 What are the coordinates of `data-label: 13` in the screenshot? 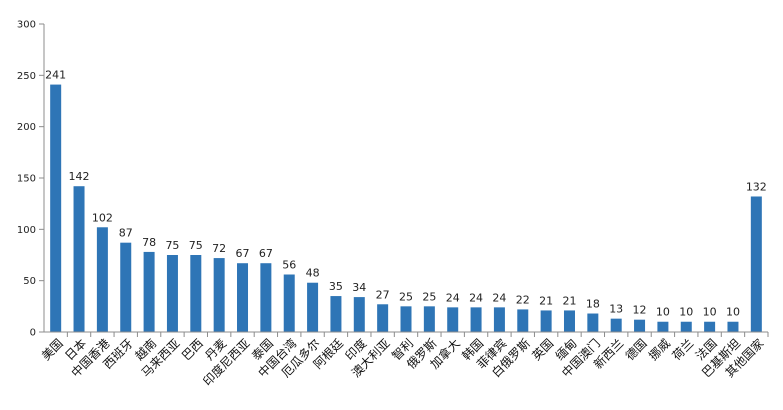 It's located at (616, 309).